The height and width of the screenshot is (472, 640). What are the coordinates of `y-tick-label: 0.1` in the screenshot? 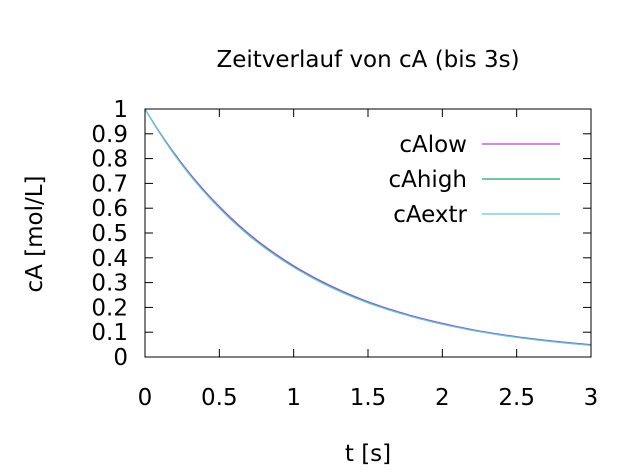 It's located at (109, 333).